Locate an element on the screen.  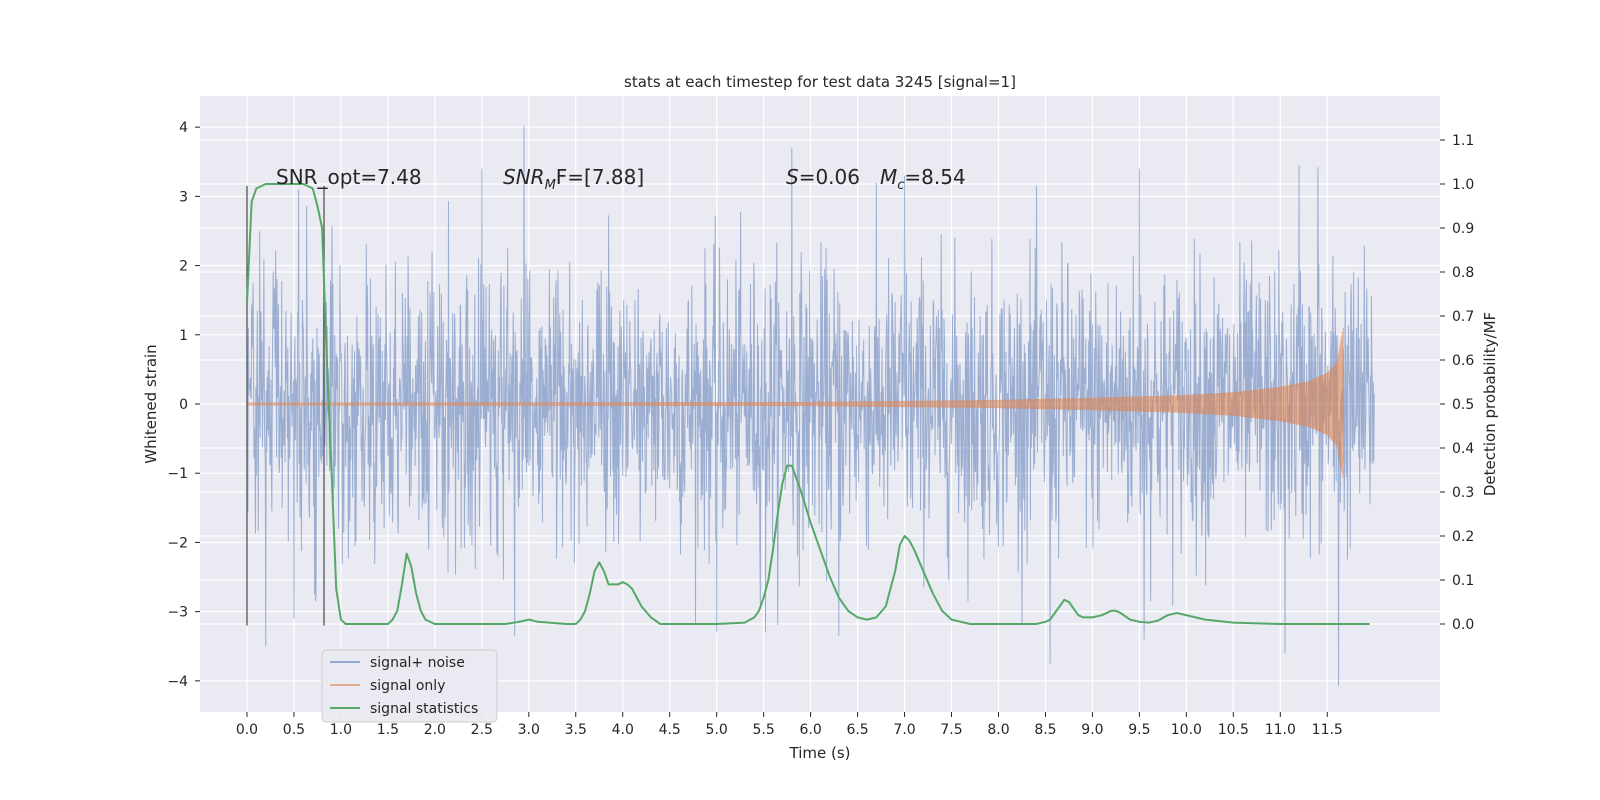
y-axis-right-label: Detection probability/MF is located at coordinates (1490, 404).